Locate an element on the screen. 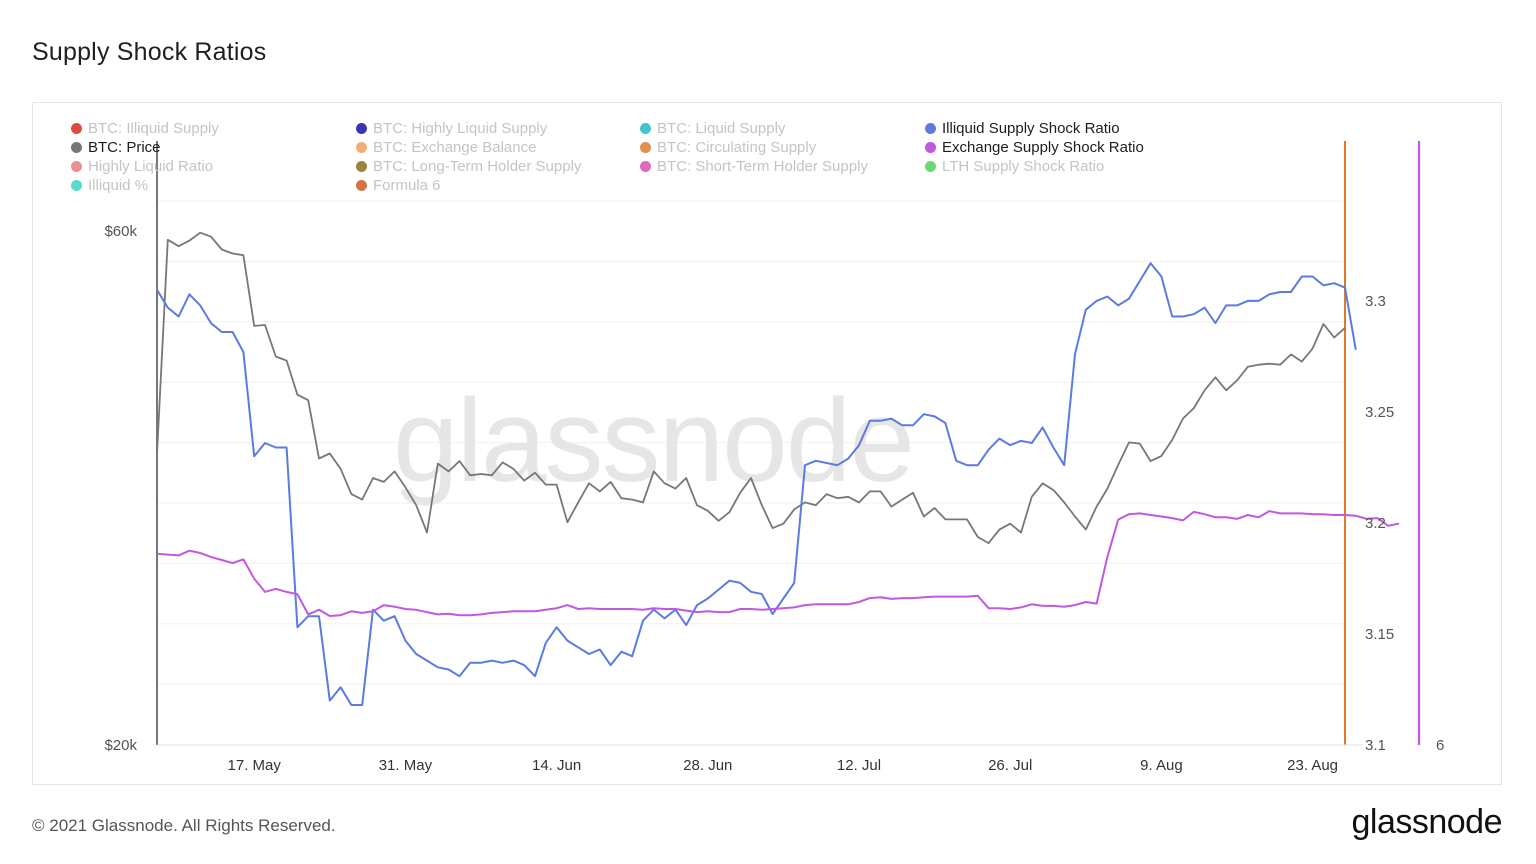 The height and width of the screenshot is (864, 1536). legend-item: Exchange Supply Shock Ratio is located at coordinates (1075, 147).